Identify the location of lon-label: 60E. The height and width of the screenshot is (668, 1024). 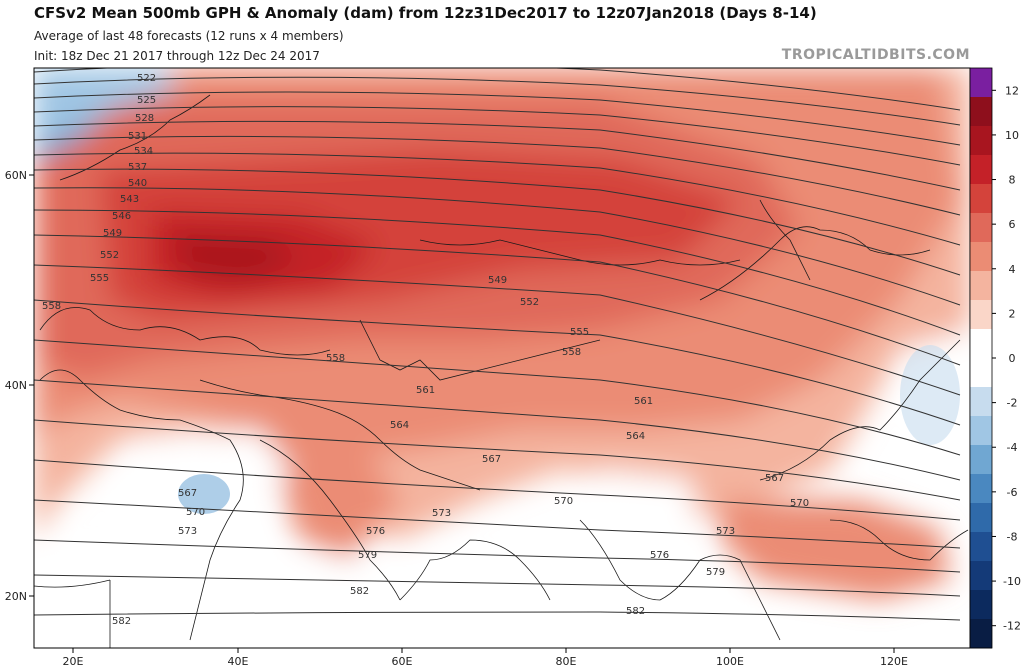
(402, 661).